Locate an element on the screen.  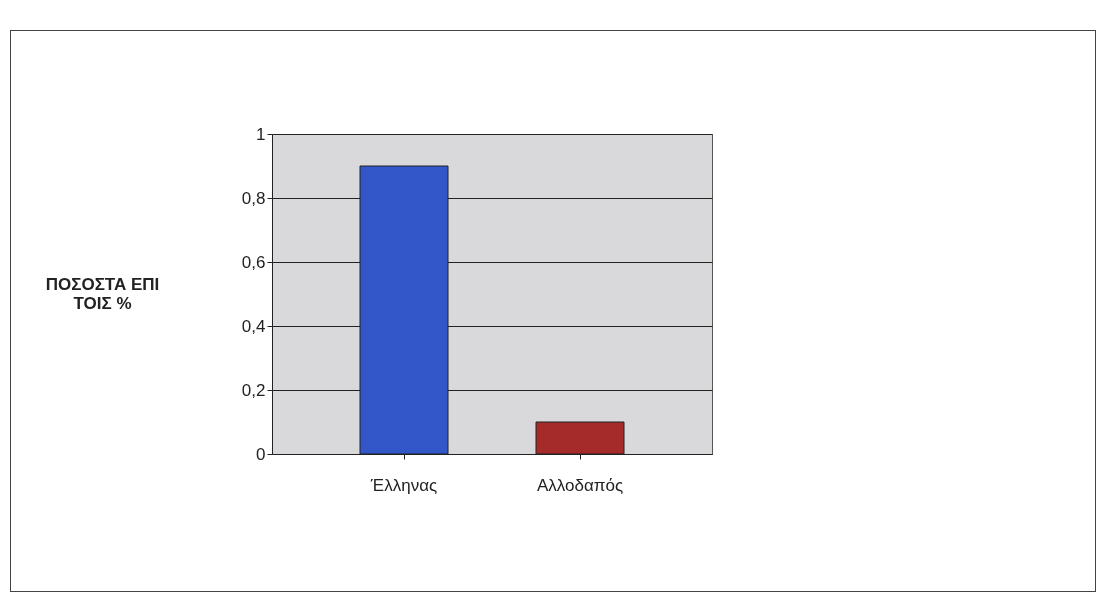
y-tick-label: 0,6 is located at coordinates (253, 262).